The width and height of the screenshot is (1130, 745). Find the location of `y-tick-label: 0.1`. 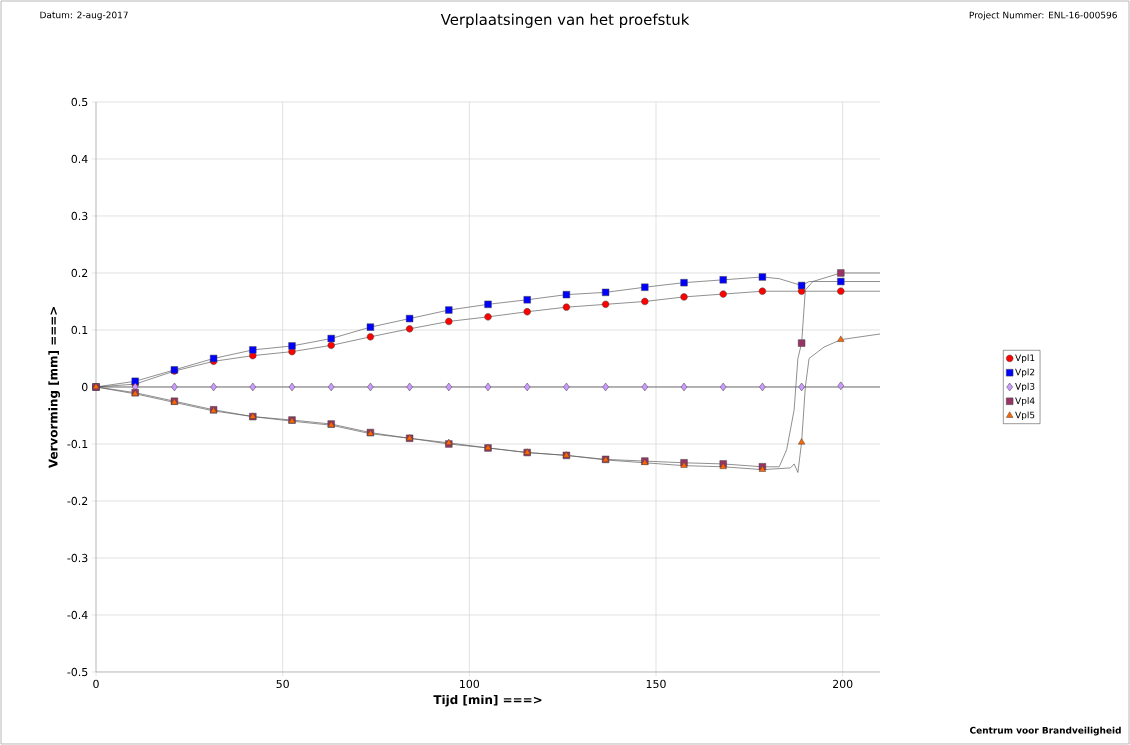

y-tick-label: 0.1 is located at coordinates (79, 330).